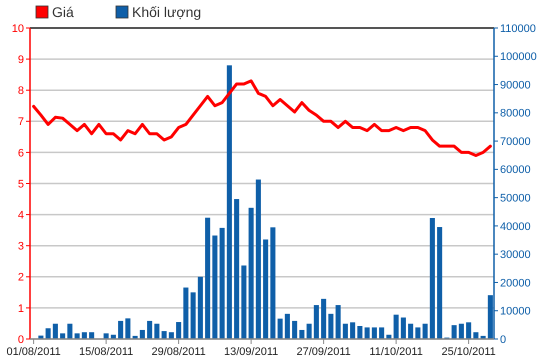 The width and height of the screenshot is (550, 364). Describe the element at coordinates (515, 283) in the screenshot. I see `y2-tick-label: 20000` at that location.